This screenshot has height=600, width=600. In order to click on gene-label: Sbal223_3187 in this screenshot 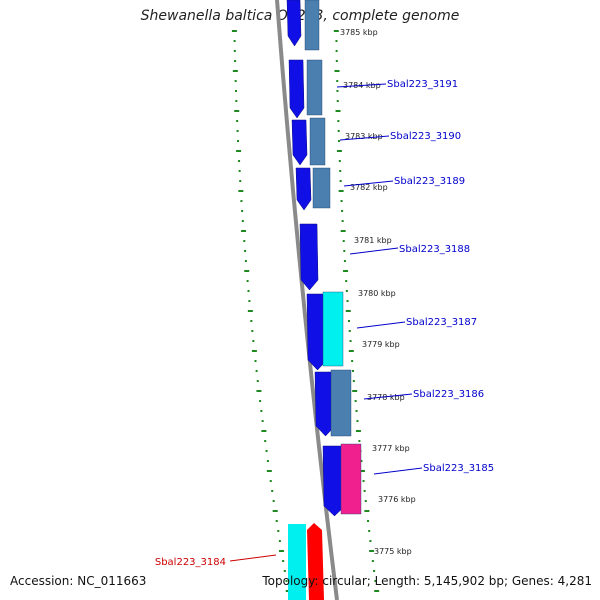, I will do `click(441, 322)`.